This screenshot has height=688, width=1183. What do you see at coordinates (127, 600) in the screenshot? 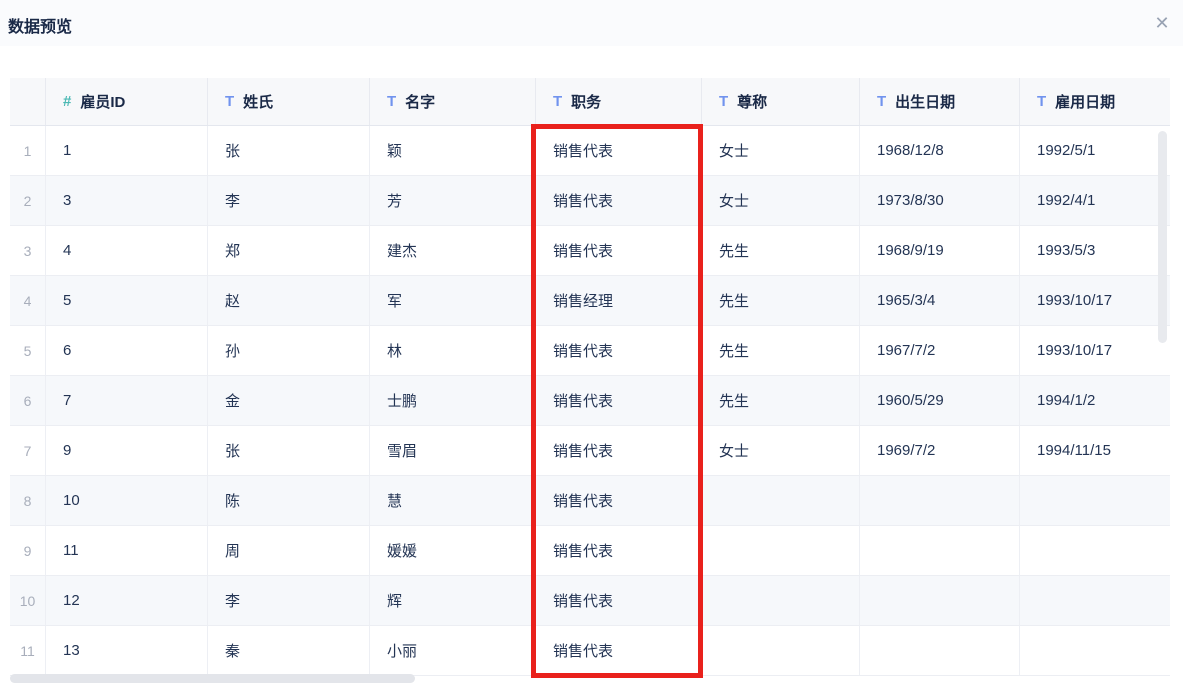
I see `table-cell-employee-id: 12` at bounding box center [127, 600].